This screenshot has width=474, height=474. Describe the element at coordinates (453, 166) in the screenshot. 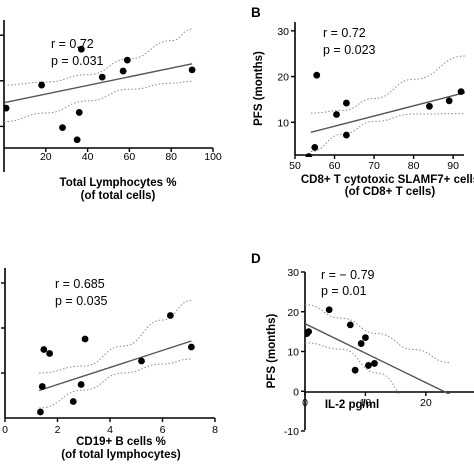

I see `x-tick-label: 90` at that location.